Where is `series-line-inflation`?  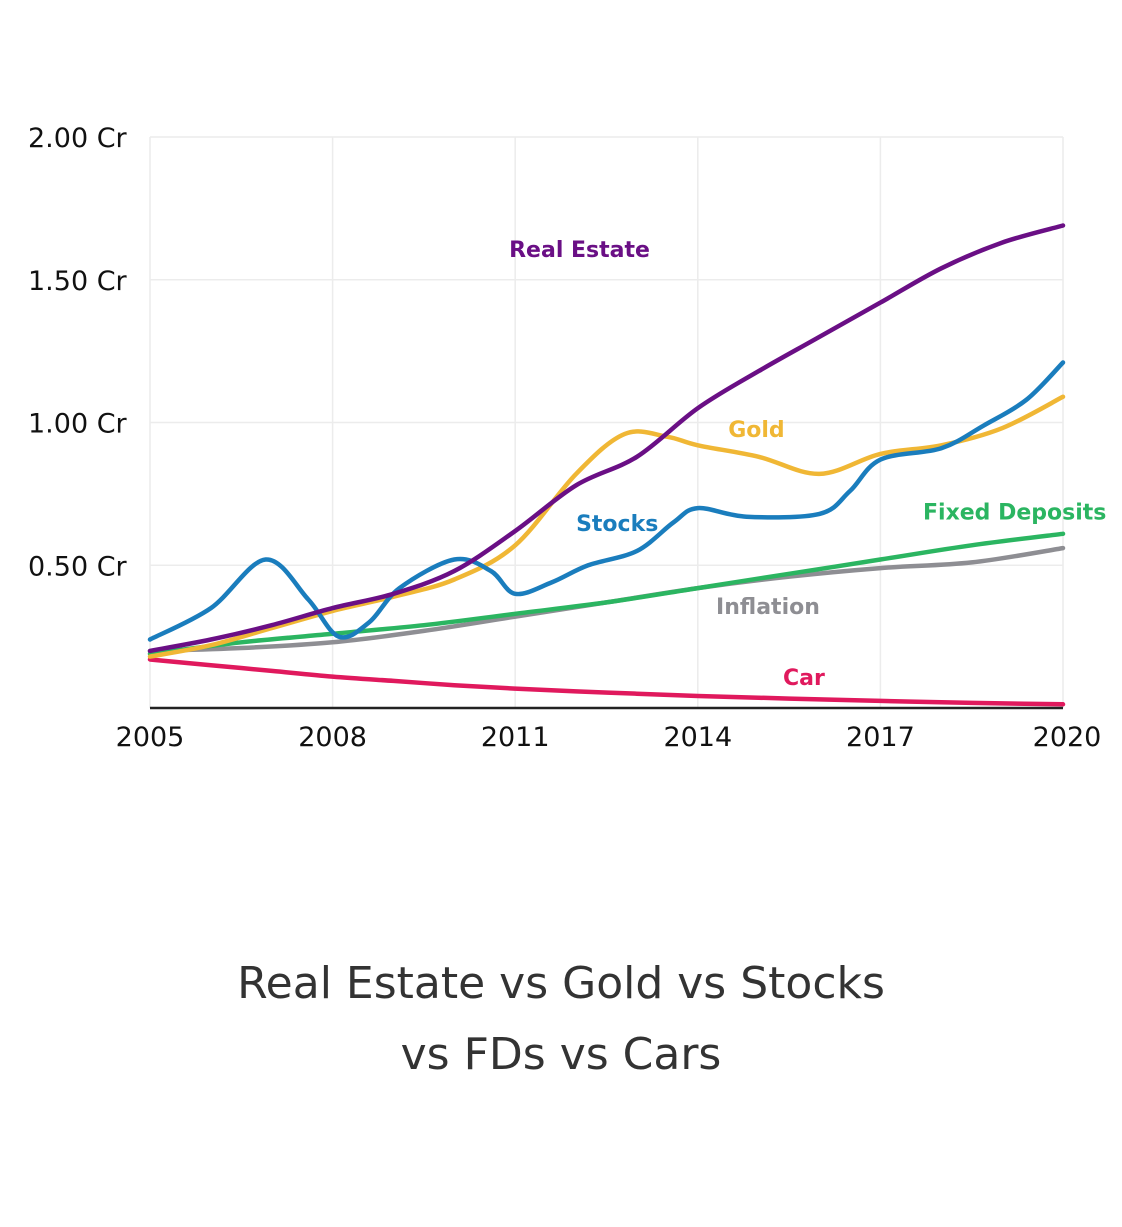 series-line-inflation is located at coordinates (606, 599).